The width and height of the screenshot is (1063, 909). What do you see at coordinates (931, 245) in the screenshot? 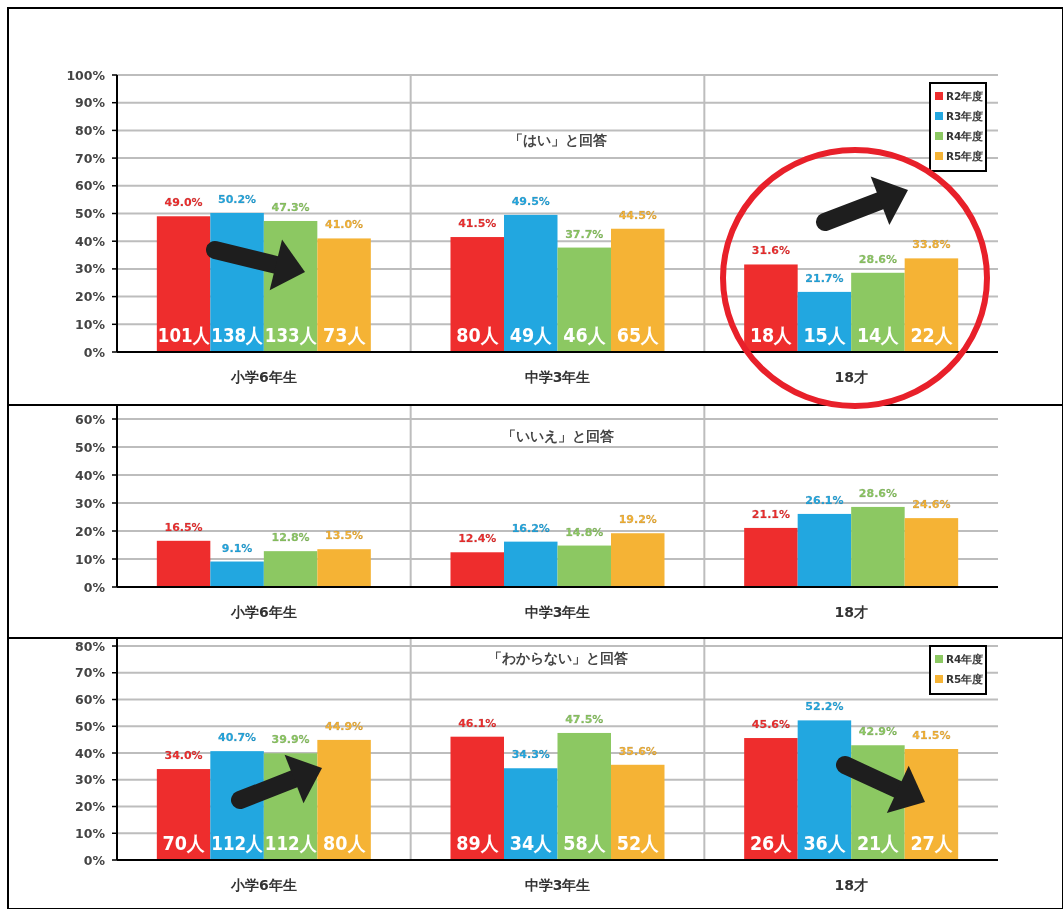
I see `data-label: 33.8%` at bounding box center [931, 245].